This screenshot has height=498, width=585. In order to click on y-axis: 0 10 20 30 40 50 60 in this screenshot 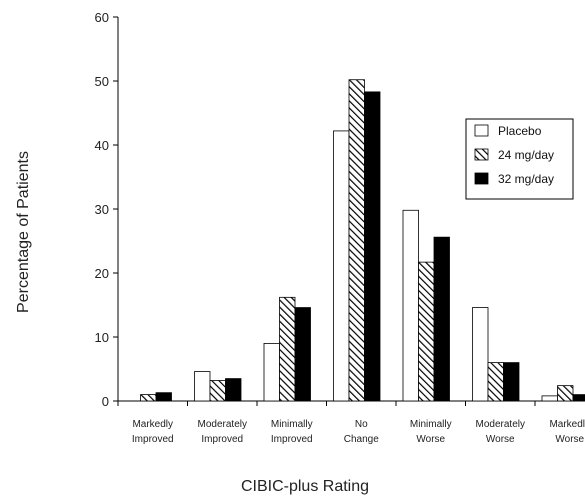, I will do `click(107, 209)`.